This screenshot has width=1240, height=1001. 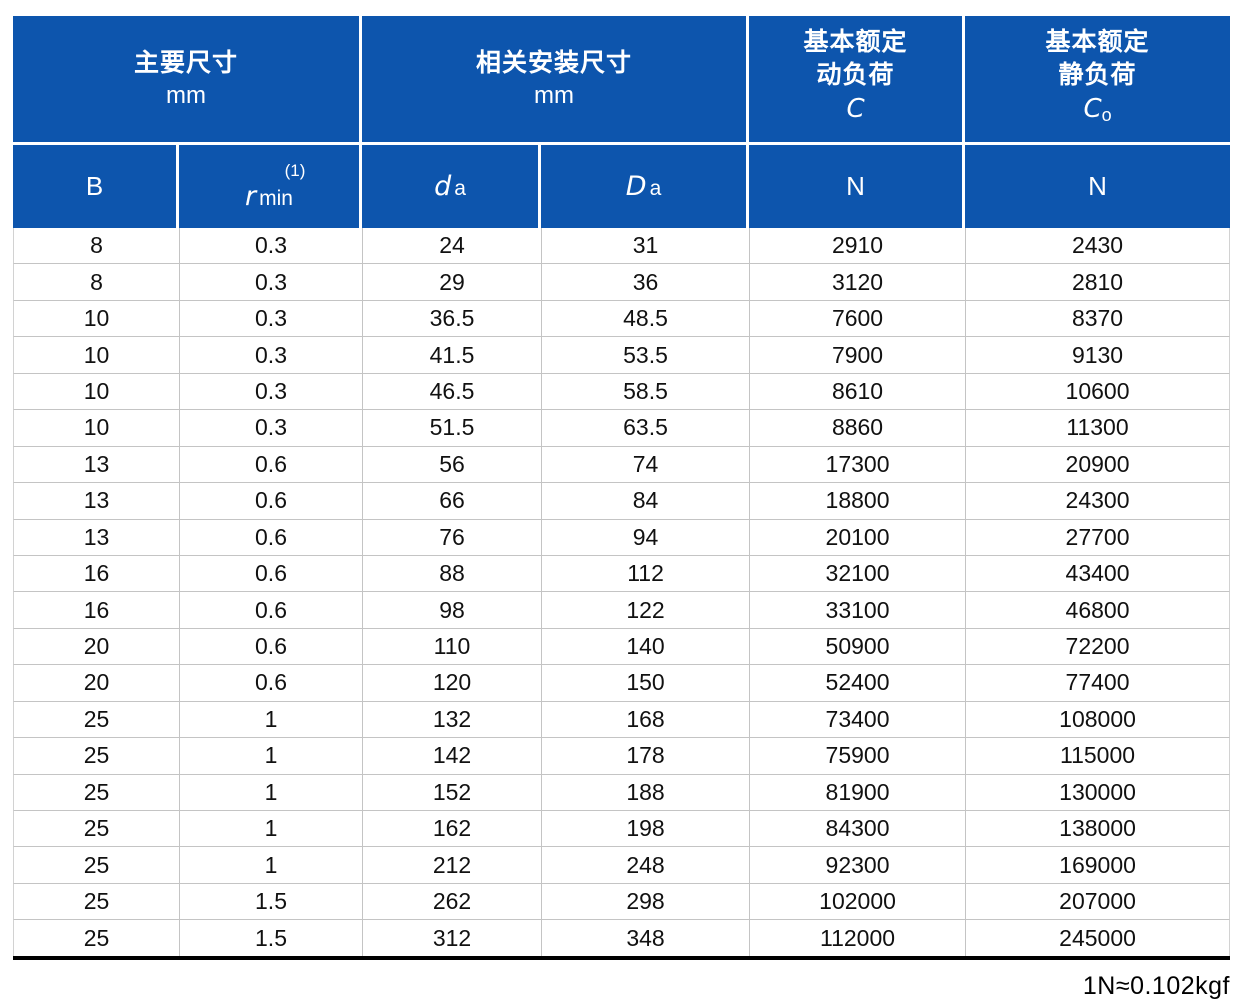 I want to click on header-dynamic-load-line2: 动负荷, so click(x=855, y=75).